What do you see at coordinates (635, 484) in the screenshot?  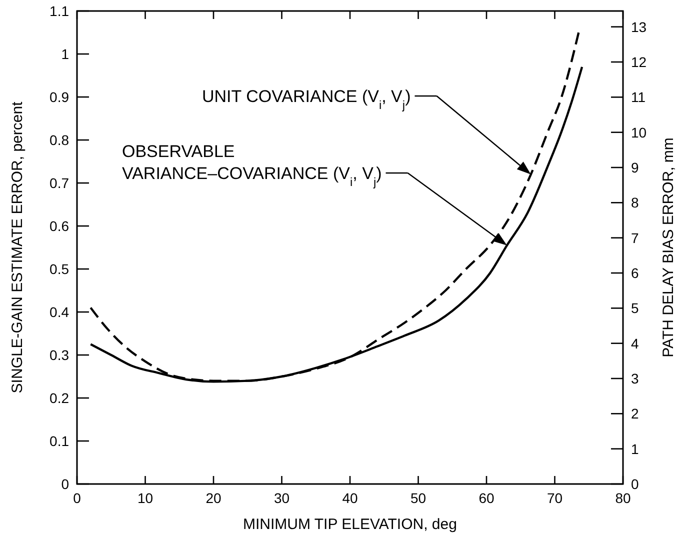 I see `y2-tick-label: 0` at bounding box center [635, 484].